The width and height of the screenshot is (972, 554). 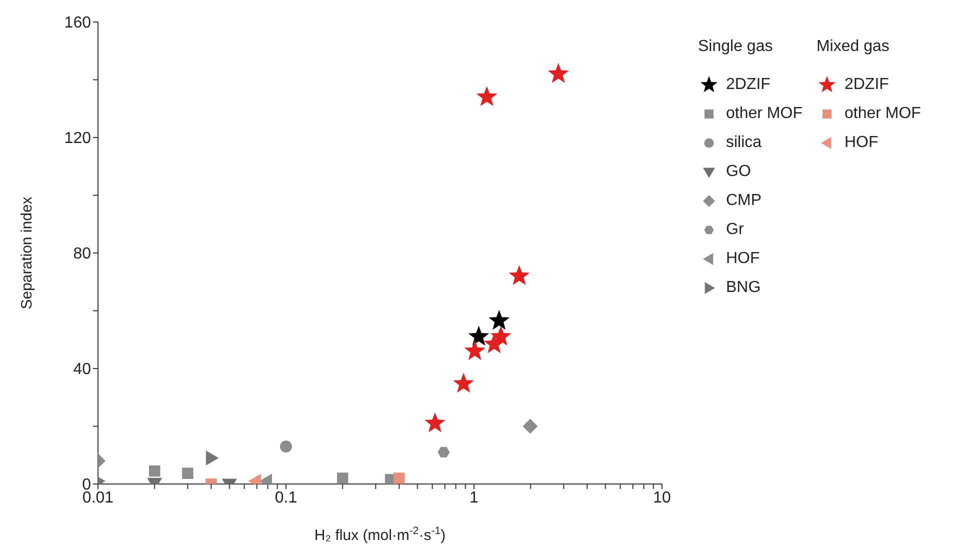 What do you see at coordinates (286, 497) in the screenshot?
I see `x-tick-label: 0.1` at bounding box center [286, 497].